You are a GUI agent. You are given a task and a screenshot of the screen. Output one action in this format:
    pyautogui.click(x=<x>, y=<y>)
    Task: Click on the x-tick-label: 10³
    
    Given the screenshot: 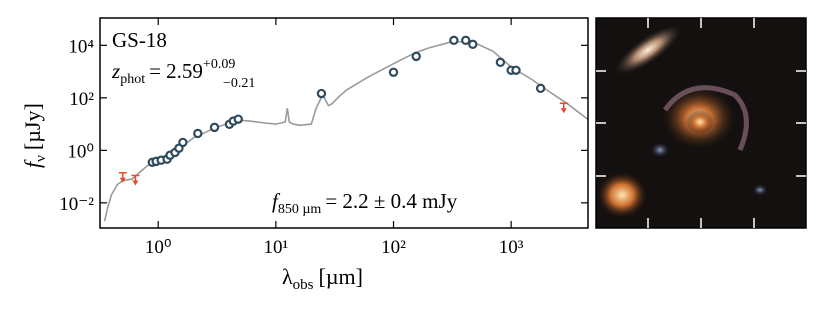 What is the action you would take?
    pyautogui.click(x=511, y=247)
    